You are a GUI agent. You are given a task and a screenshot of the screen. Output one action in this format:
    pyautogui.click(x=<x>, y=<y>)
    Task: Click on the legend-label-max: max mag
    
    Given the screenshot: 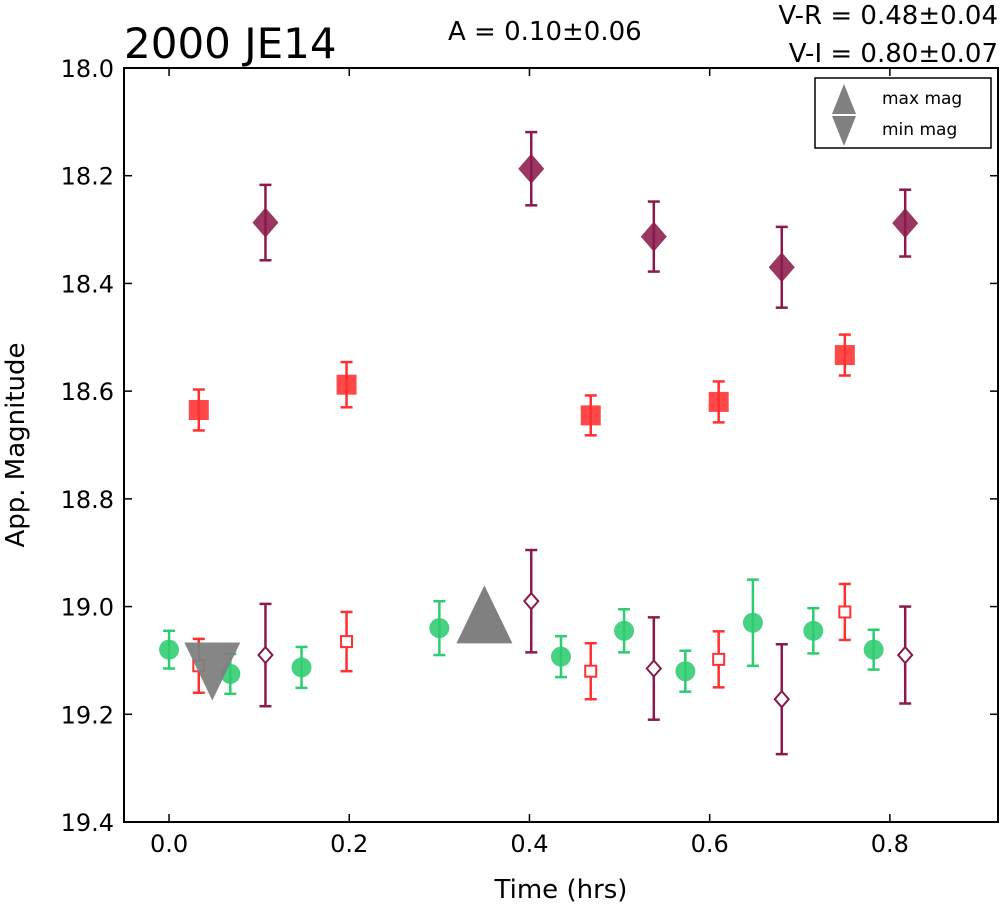 What is the action you would take?
    pyautogui.click(x=922, y=99)
    